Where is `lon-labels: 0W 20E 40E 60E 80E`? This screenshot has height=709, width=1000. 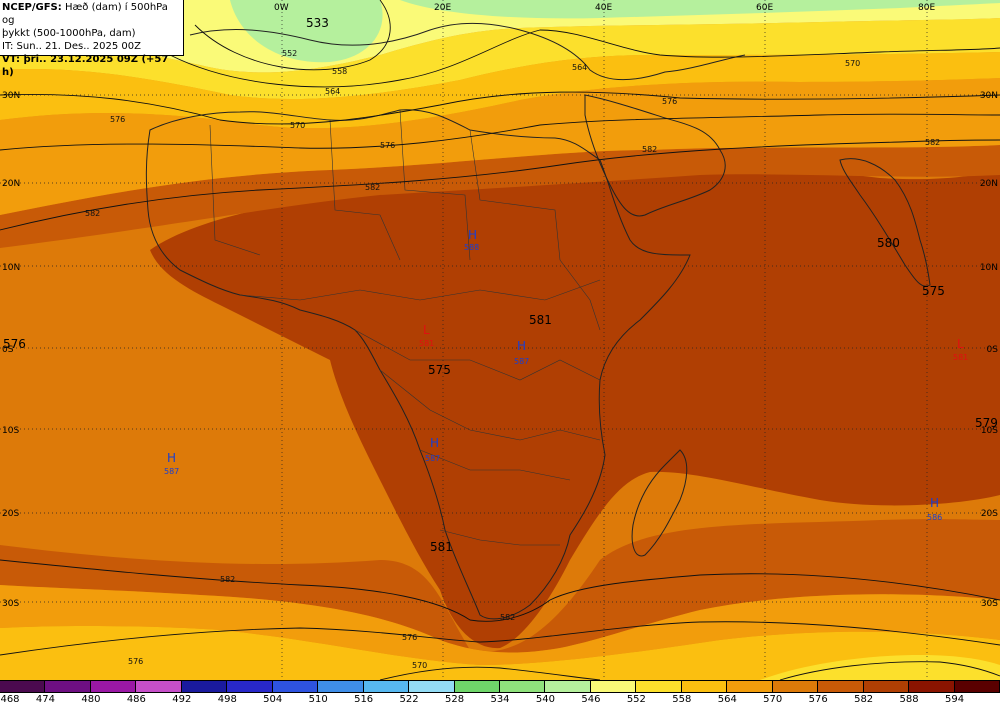
lon-labels: 0W 20E 40E 60E 80E is located at coordinates (604, 8).